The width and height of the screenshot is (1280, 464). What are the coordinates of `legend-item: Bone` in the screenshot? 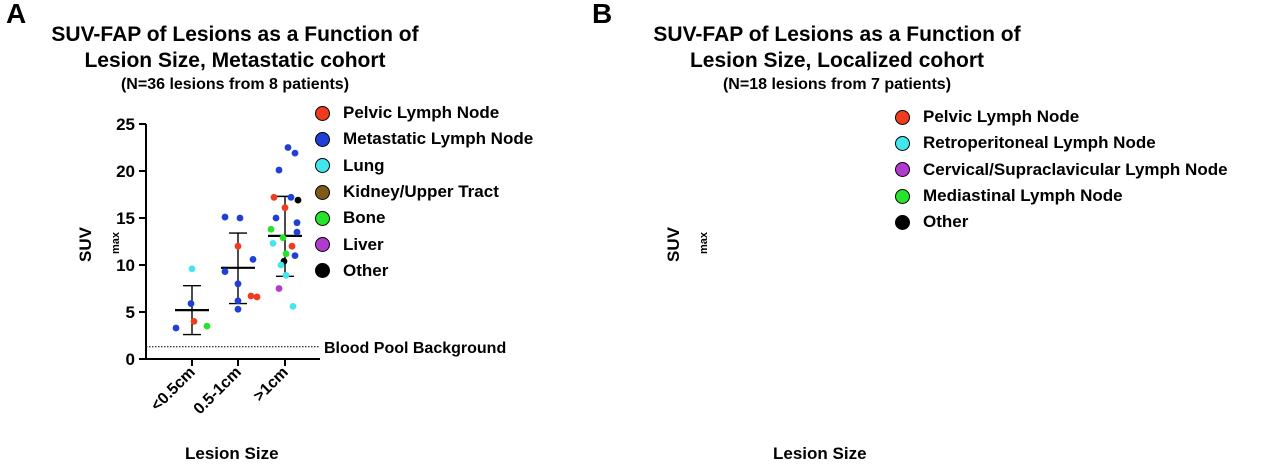 It's located at (424, 218).